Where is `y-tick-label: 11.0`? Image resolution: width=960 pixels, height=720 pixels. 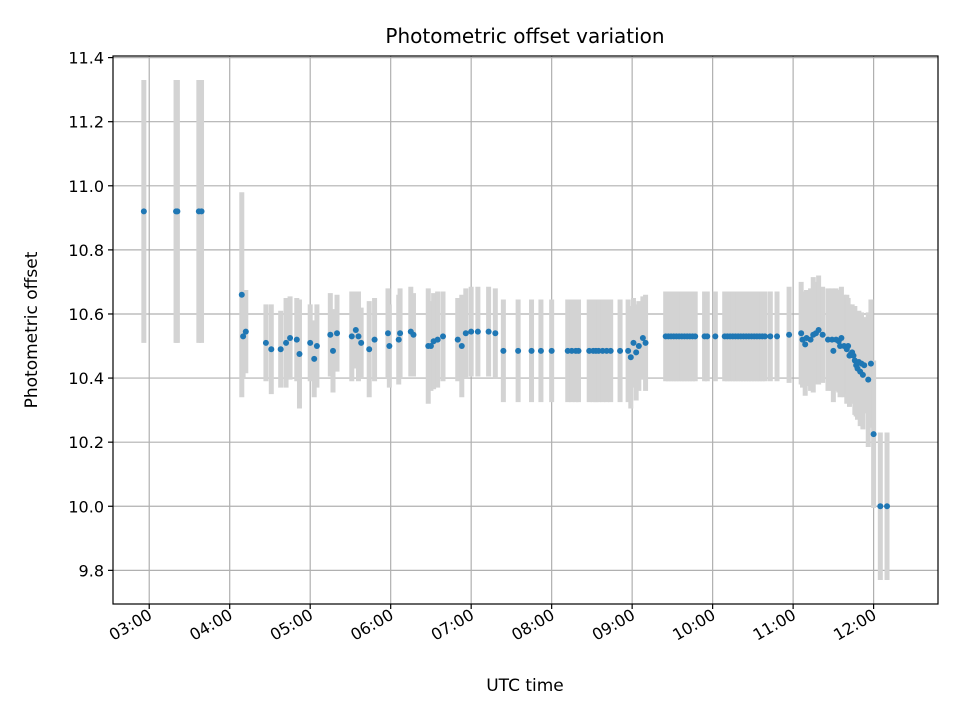 y-tick-label: 11.0 is located at coordinates (86, 186).